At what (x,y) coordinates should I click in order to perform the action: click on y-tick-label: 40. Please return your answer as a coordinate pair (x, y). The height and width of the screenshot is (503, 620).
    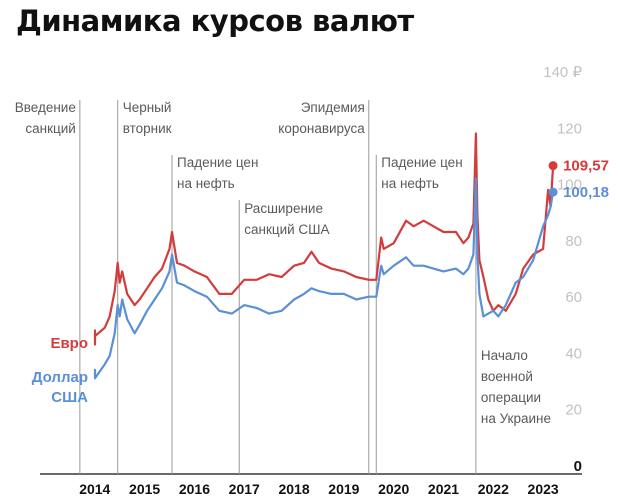
    Looking at the image, I should click on (573, 353).